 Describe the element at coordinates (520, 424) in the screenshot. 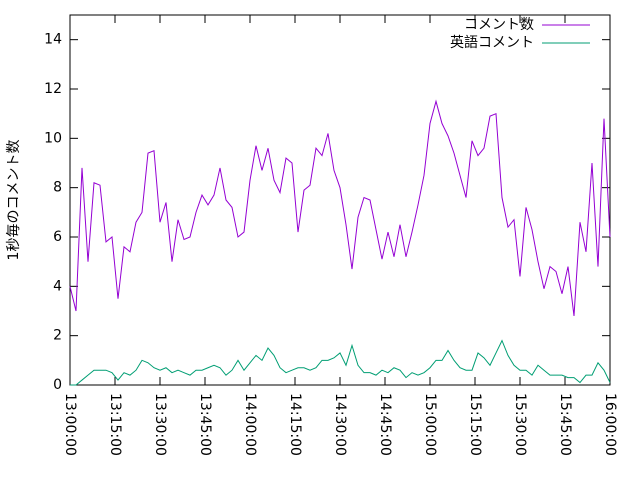

I see `x-tick-label: 15:30:00` at that location.